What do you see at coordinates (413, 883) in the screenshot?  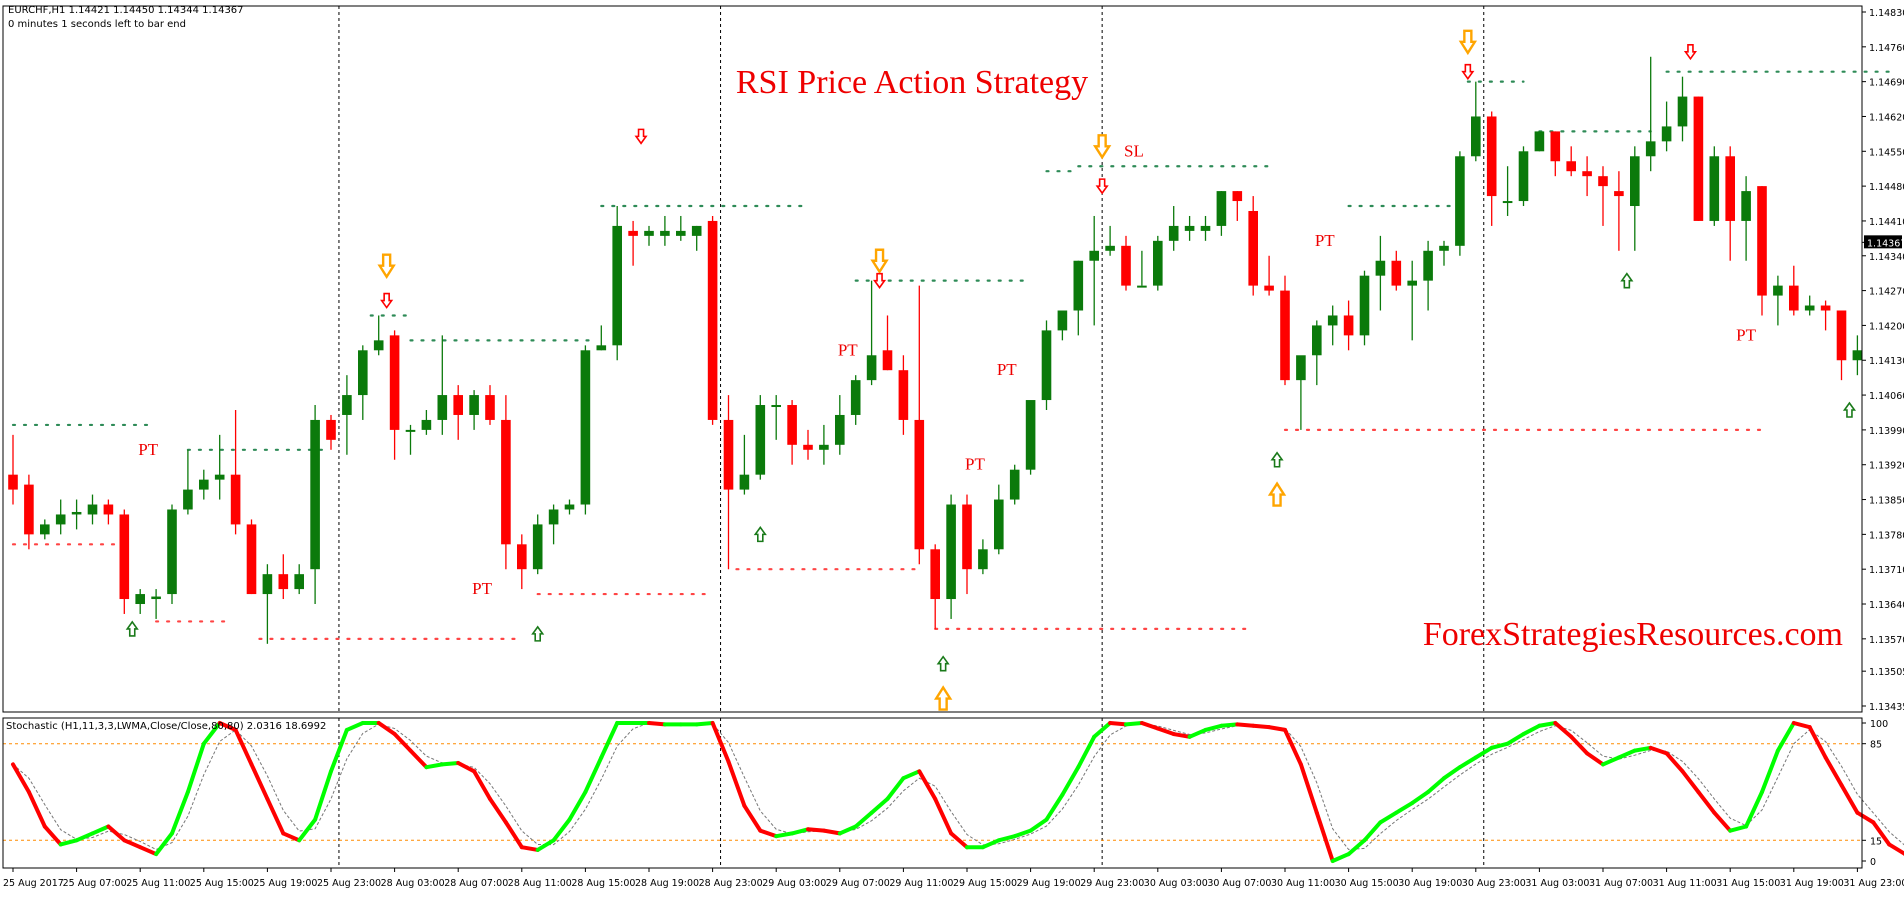 I see `time-tick-label: 28 Aug 03:00` at bounding box center [413, 883].